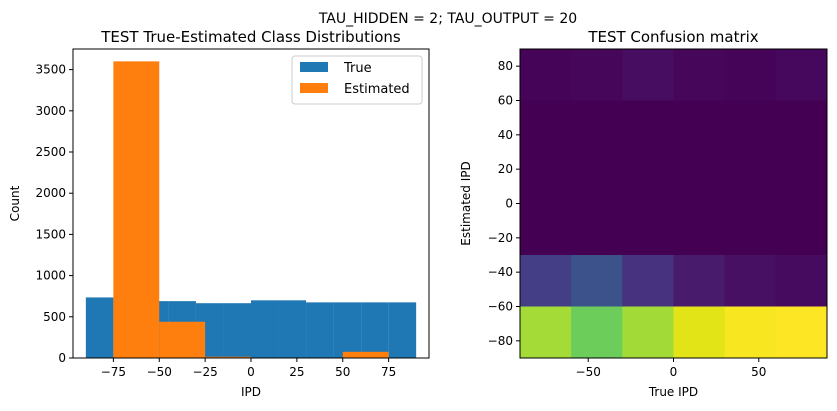 The width and height of the screenshot is (837, 411). I want to click on matrix-cell-r5-c3, so click(699, 332).